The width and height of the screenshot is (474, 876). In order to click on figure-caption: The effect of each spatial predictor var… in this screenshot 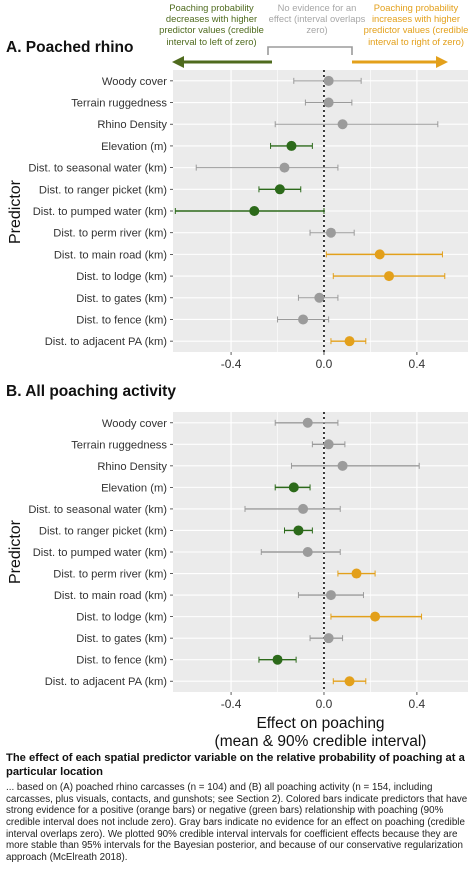, I will do `click(237, 807)`.